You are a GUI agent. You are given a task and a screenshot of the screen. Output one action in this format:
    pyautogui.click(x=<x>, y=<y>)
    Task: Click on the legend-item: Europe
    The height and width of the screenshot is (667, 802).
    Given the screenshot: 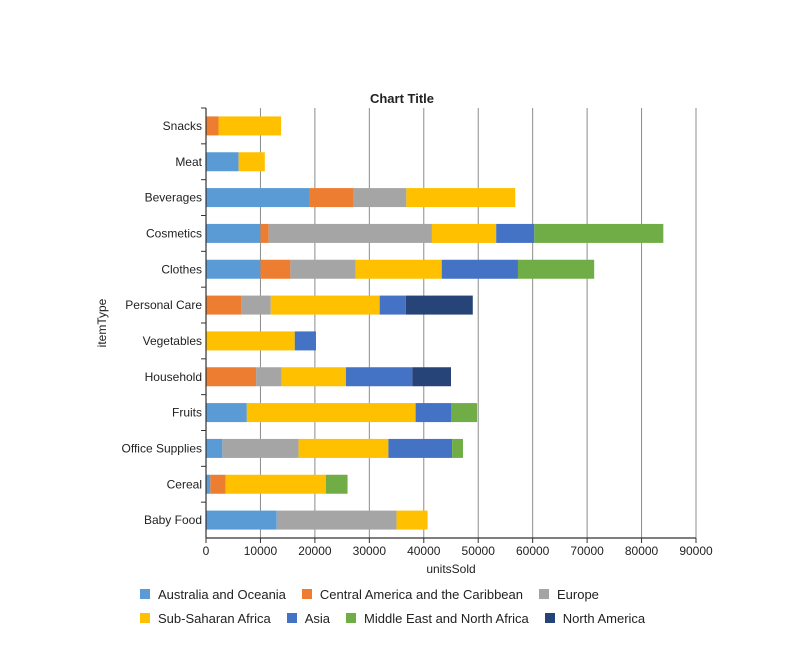 What is the action you would take?
    pyautogui.click(x=568, y=594)
    